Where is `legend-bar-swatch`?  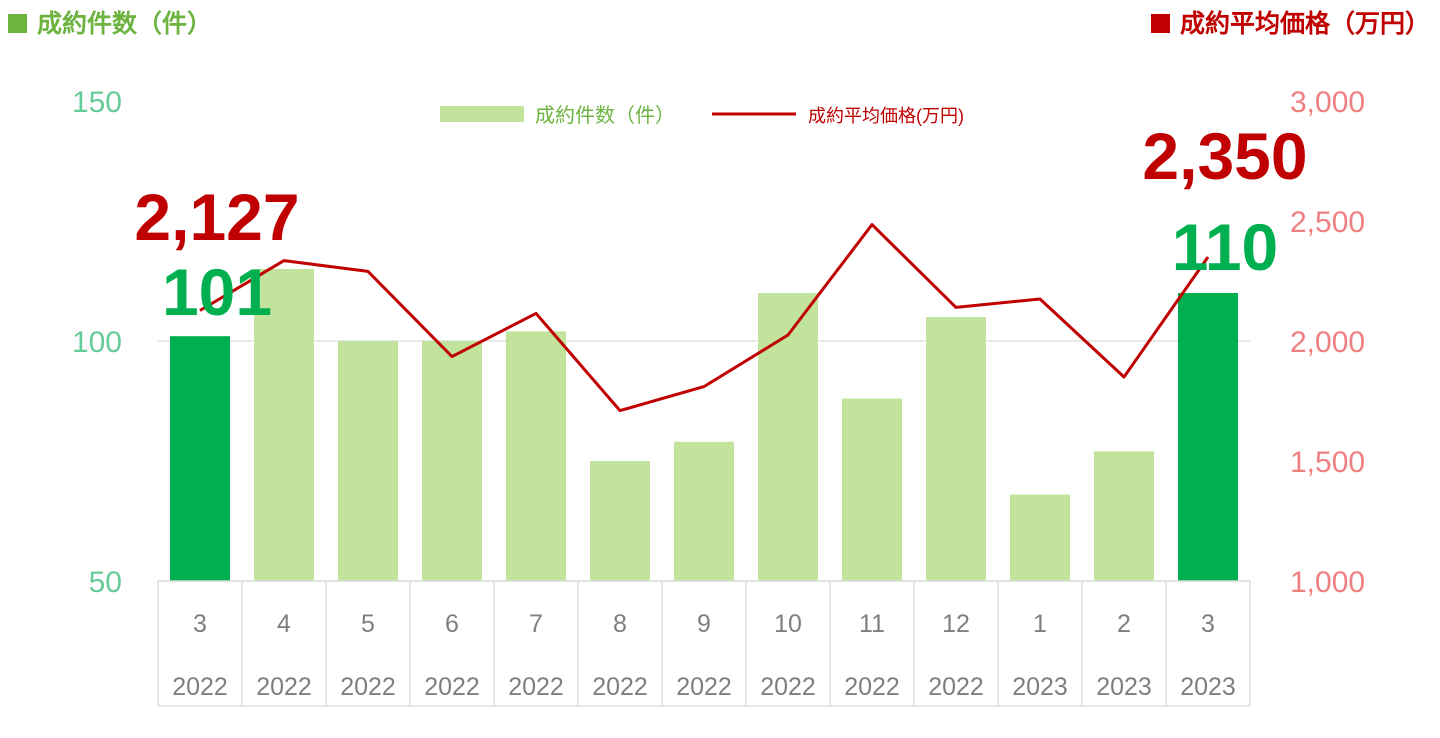
legend-bar-swatch is located at coordinates (482, 114).